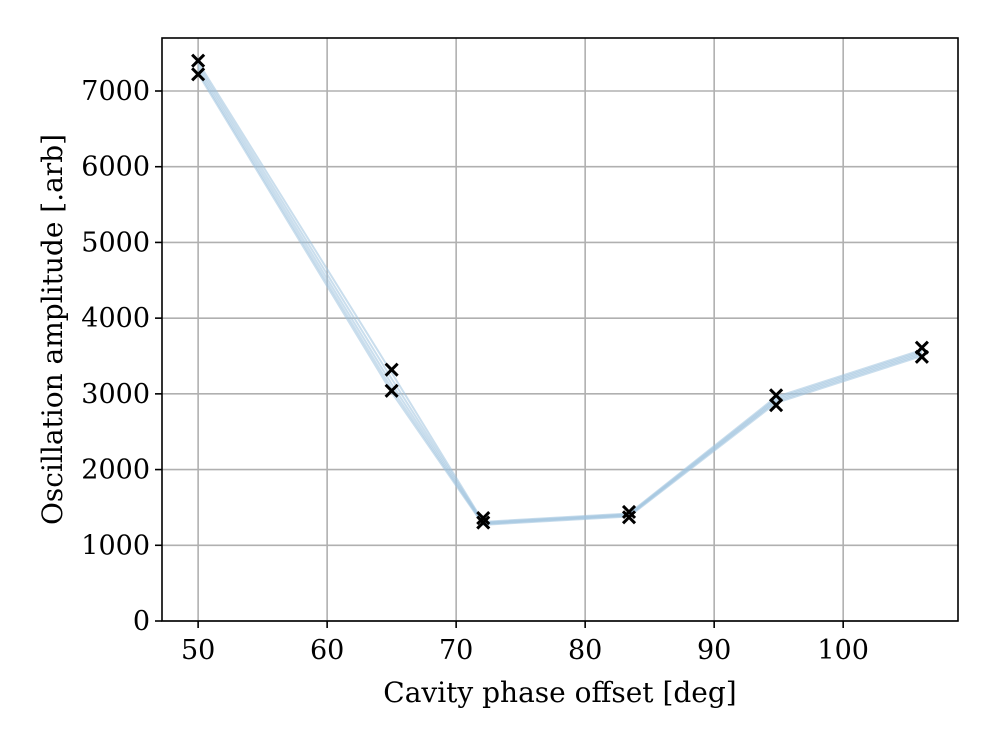 Image resolution: width=996 pixels, height=747 pixels. Describe the element at coordinates (115, 470) in the screenshot. I see `y-tick-label: 2000` at that location.